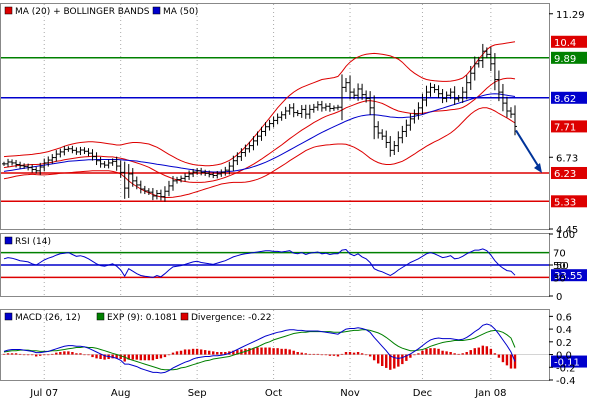 This screenshot has height=400, width=590. What do you see at coordinates (562, 266) in the screenshot?
I see `rsi-y-tick-label: 50` at bounding box center [562, 266].